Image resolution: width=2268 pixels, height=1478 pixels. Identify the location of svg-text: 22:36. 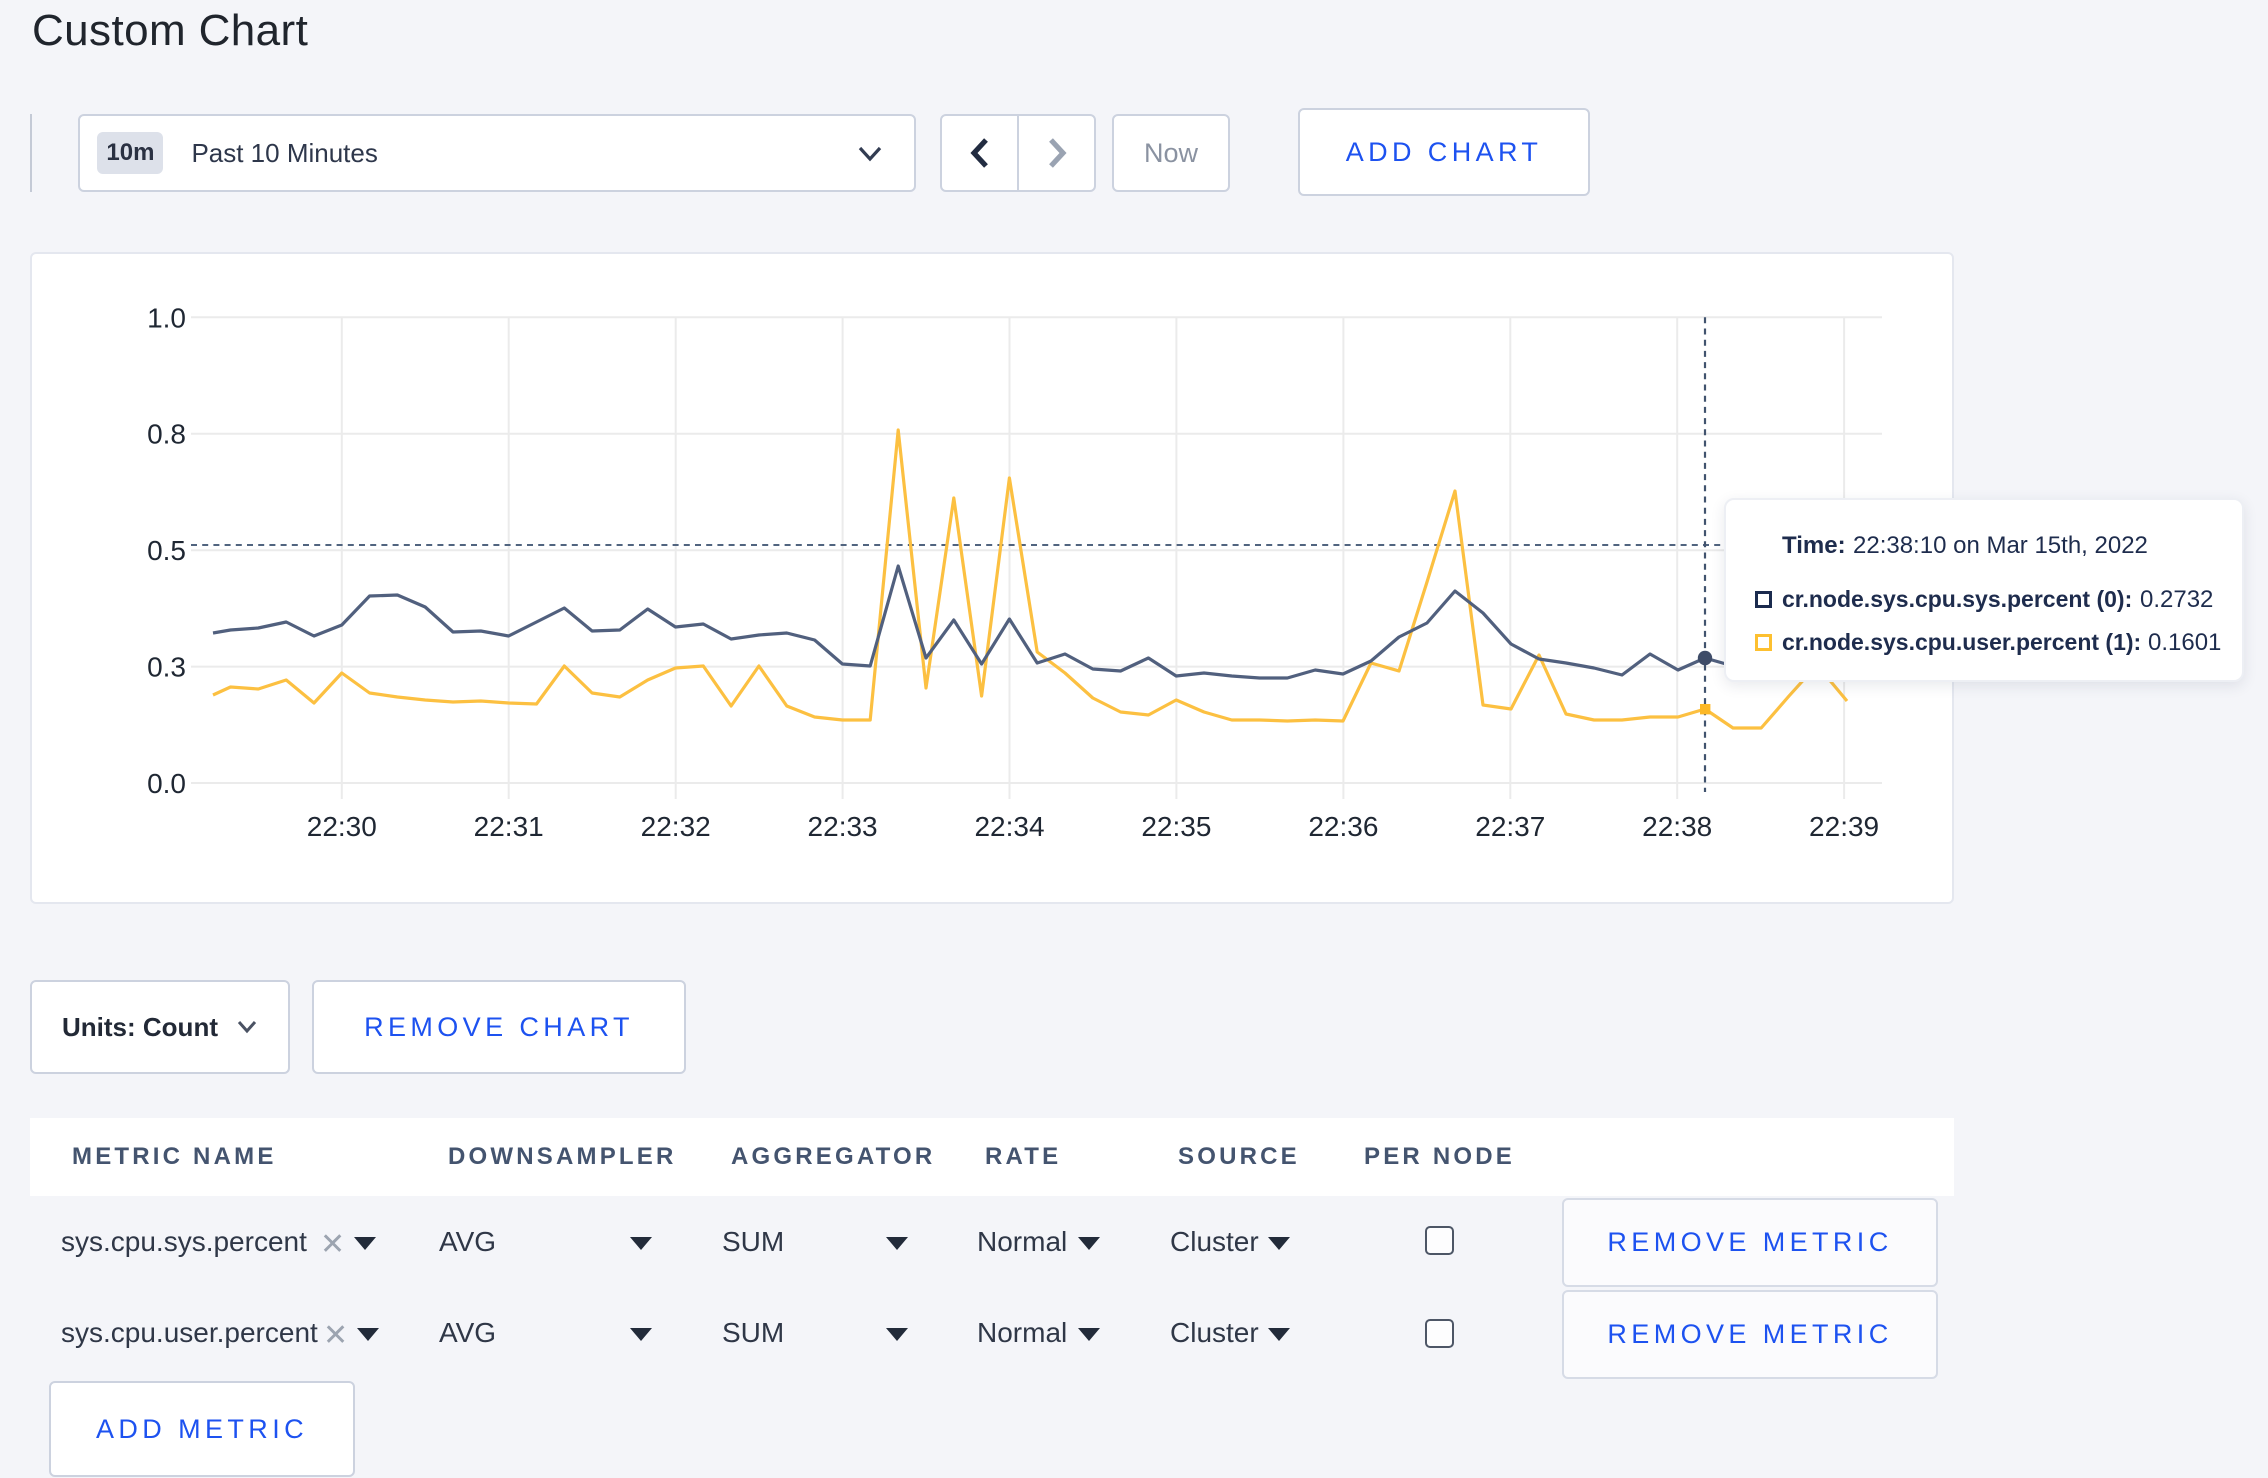
(1343, 826).